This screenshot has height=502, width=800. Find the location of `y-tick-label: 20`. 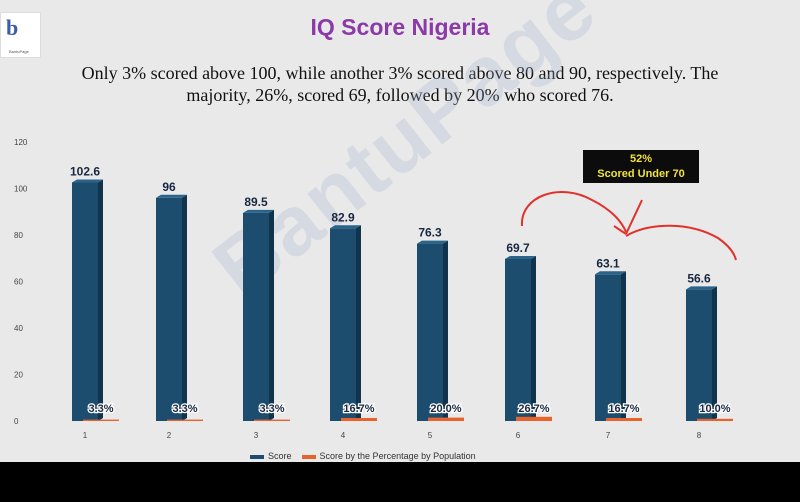

y-tick-label: 20 is located at coordinates (18, 375).